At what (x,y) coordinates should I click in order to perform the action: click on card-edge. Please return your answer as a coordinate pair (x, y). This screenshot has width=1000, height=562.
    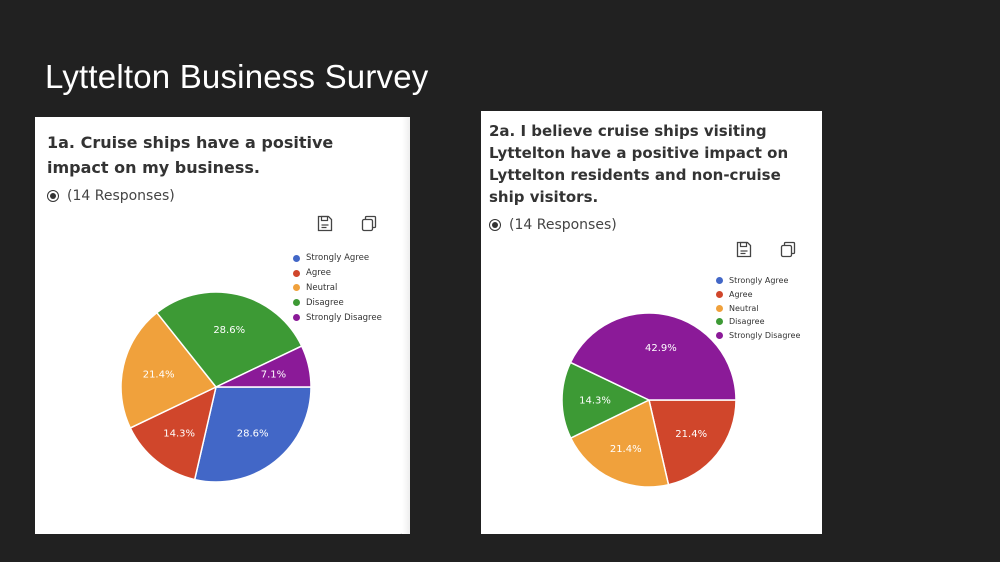
    Looking at the image, I should click on (406, 325).